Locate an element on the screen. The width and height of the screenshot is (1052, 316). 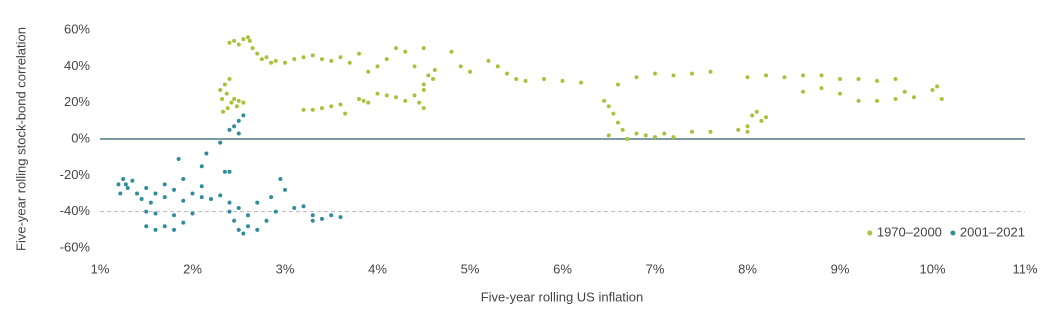
y-tick-label: -40% is located at coordinates (75, 210).